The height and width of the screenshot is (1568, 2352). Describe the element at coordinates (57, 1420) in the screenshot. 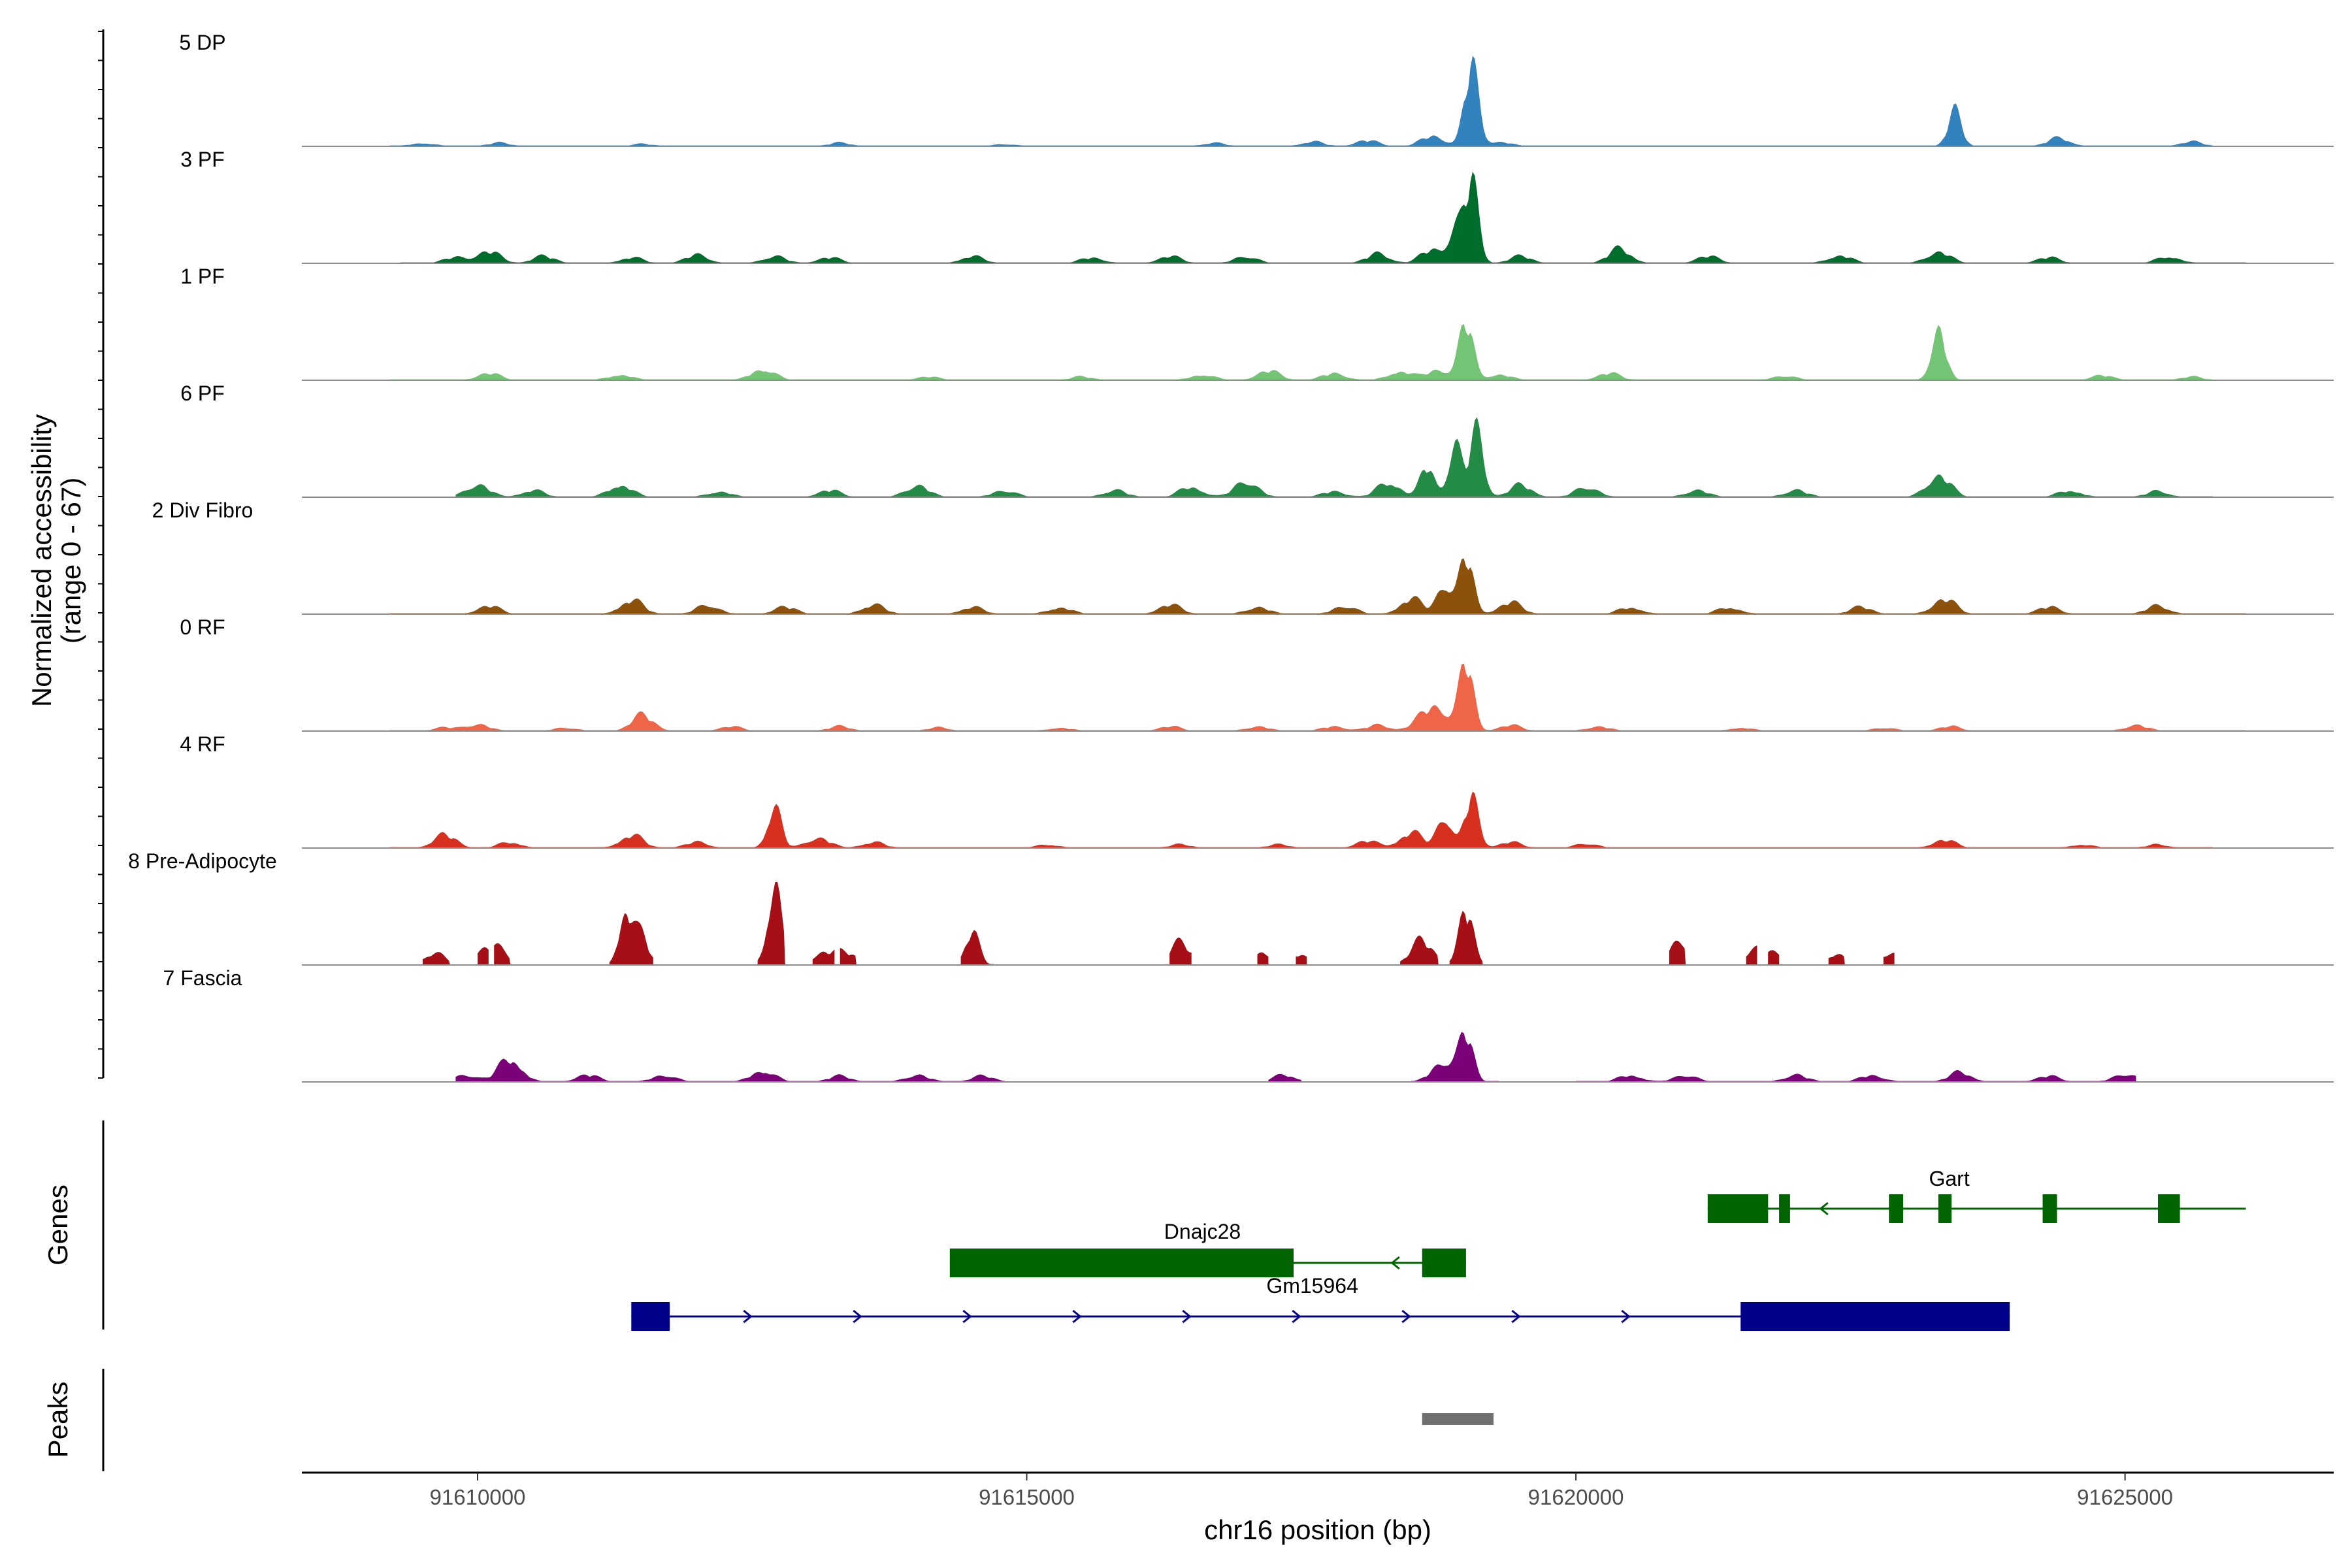

I see `peaks-y-axis-title: Peaks` at that location.